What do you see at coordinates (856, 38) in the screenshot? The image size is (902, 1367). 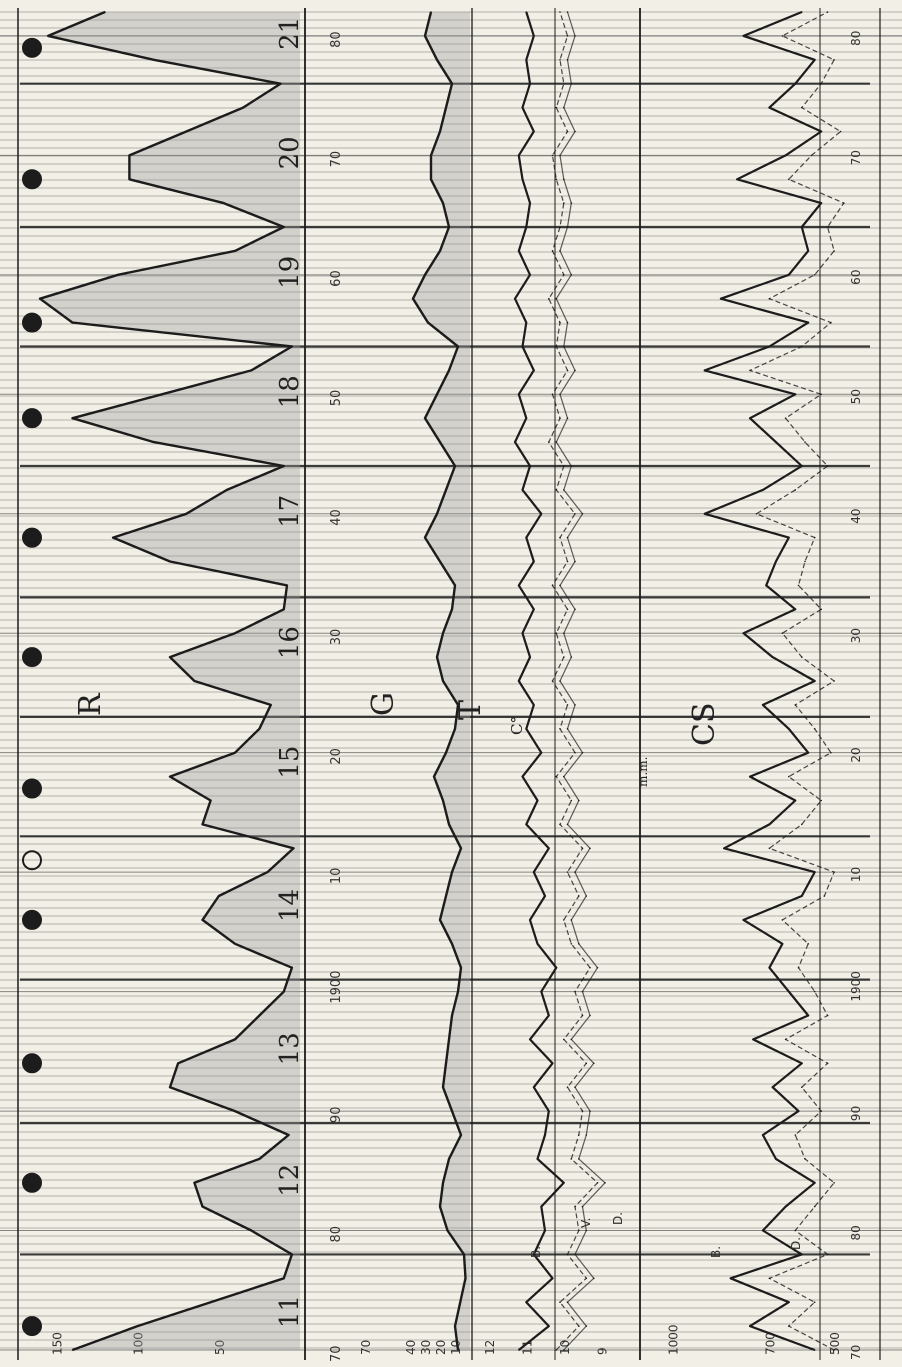 I see `time-tick-label: 80` at bounding box center [856, 38].